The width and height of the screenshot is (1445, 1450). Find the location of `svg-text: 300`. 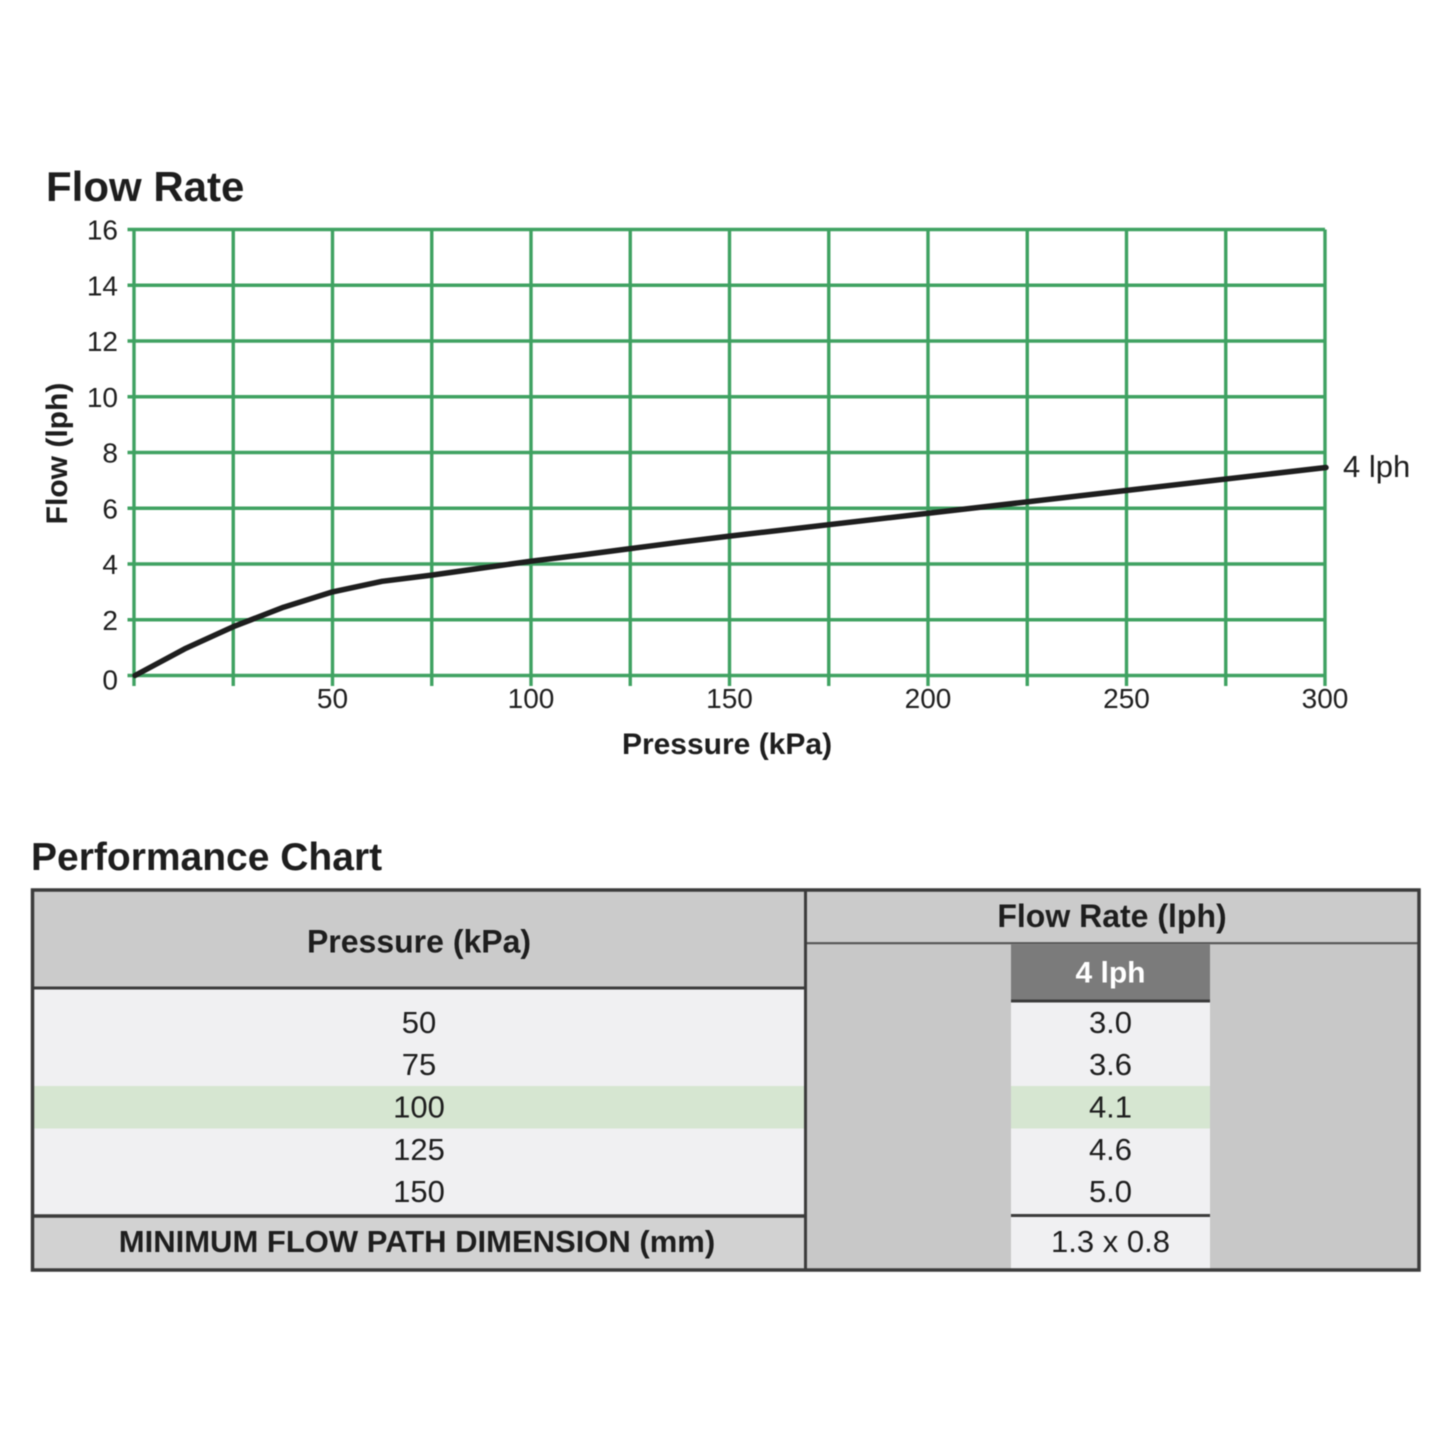

svg-text: 300 is located at coordinates (1325, 698).